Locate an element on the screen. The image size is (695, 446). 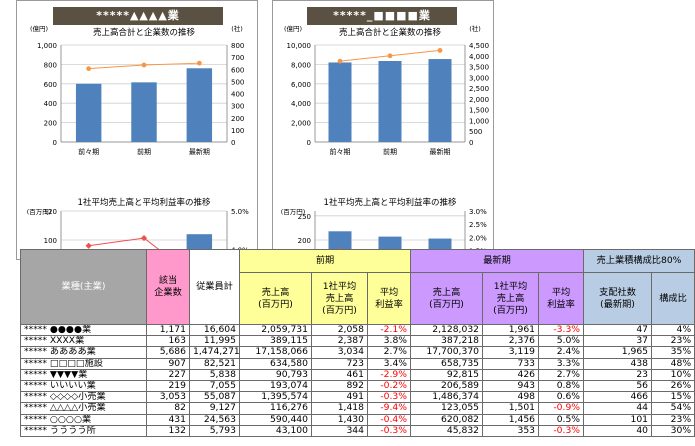
table-cell: 132 is located at coordinates (168, 430).